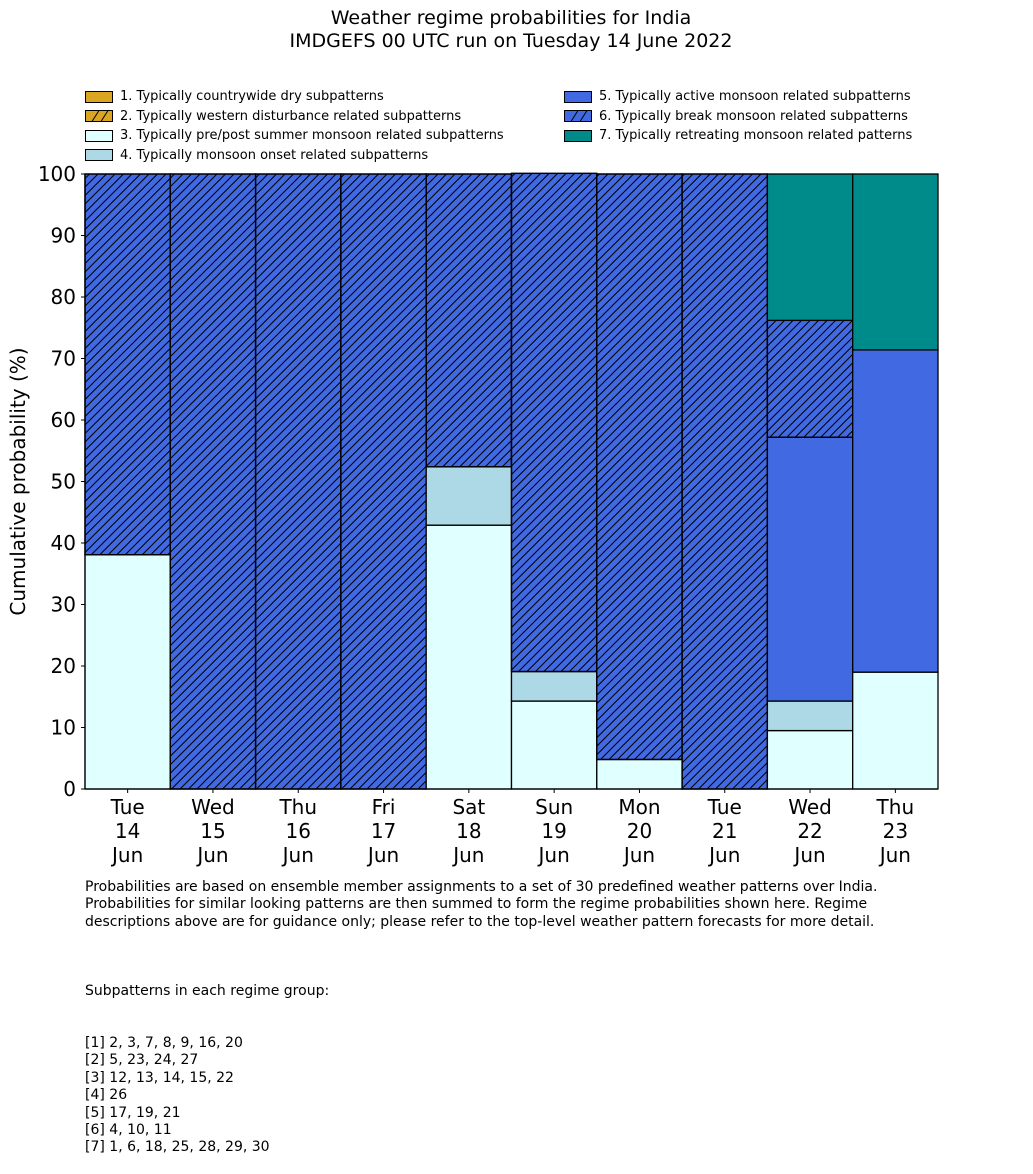 The height and width of the screenshot is (1174, 1033). I want to click on x-tick-label: 16, so click(298, 831).